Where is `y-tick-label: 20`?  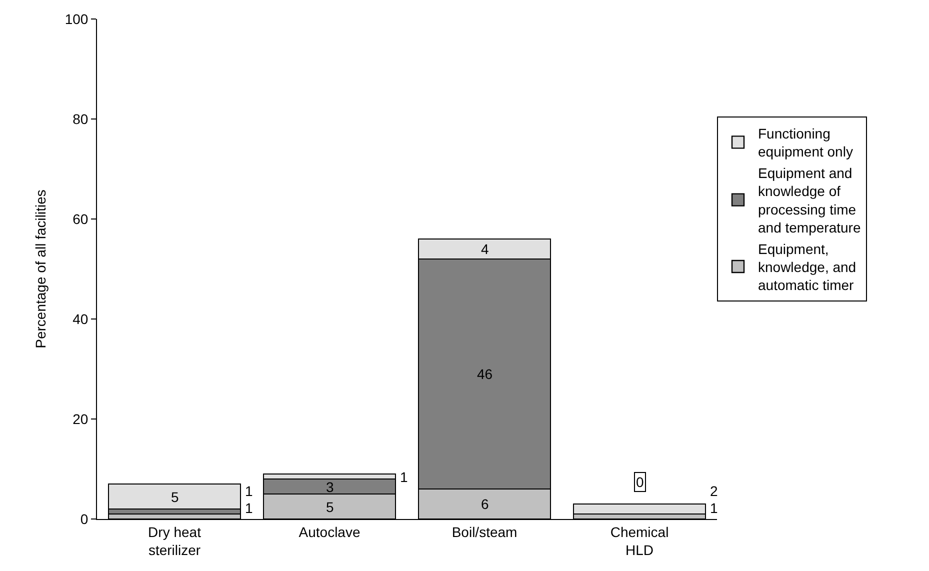 y-tick-label: 20 is located at coordinates (80, 418).